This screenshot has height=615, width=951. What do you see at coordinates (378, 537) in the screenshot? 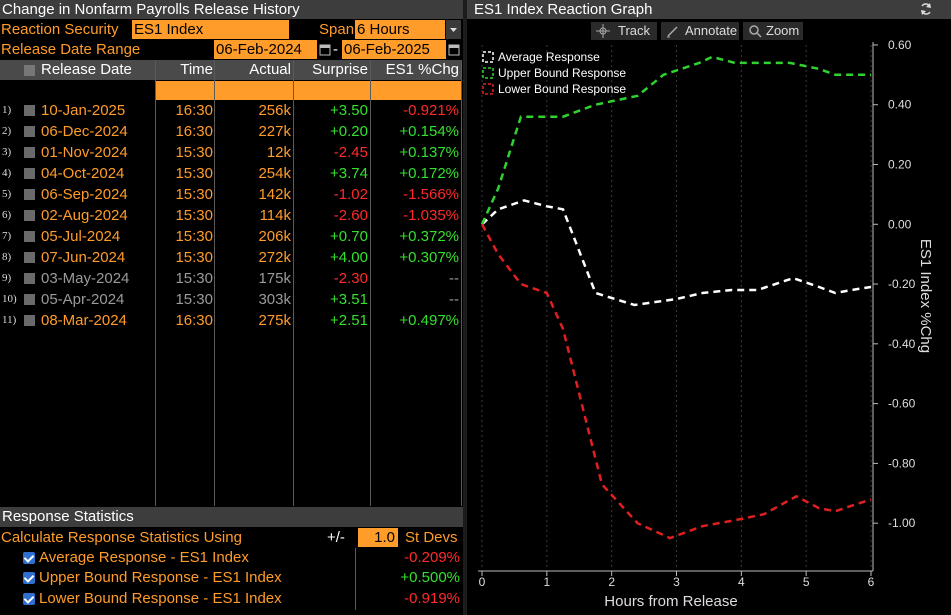
I see `std-dev-input: 1.0` at bounding box center [378, 537].